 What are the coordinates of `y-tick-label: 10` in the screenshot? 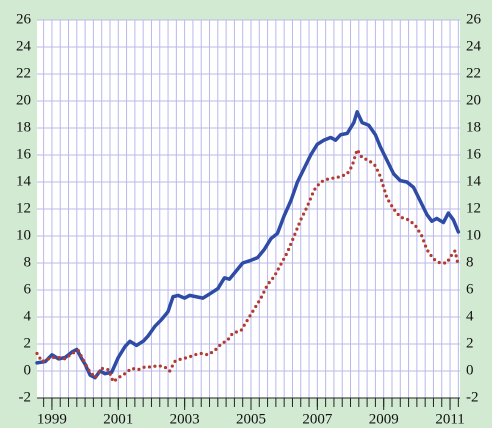 It's located at (23, 235).